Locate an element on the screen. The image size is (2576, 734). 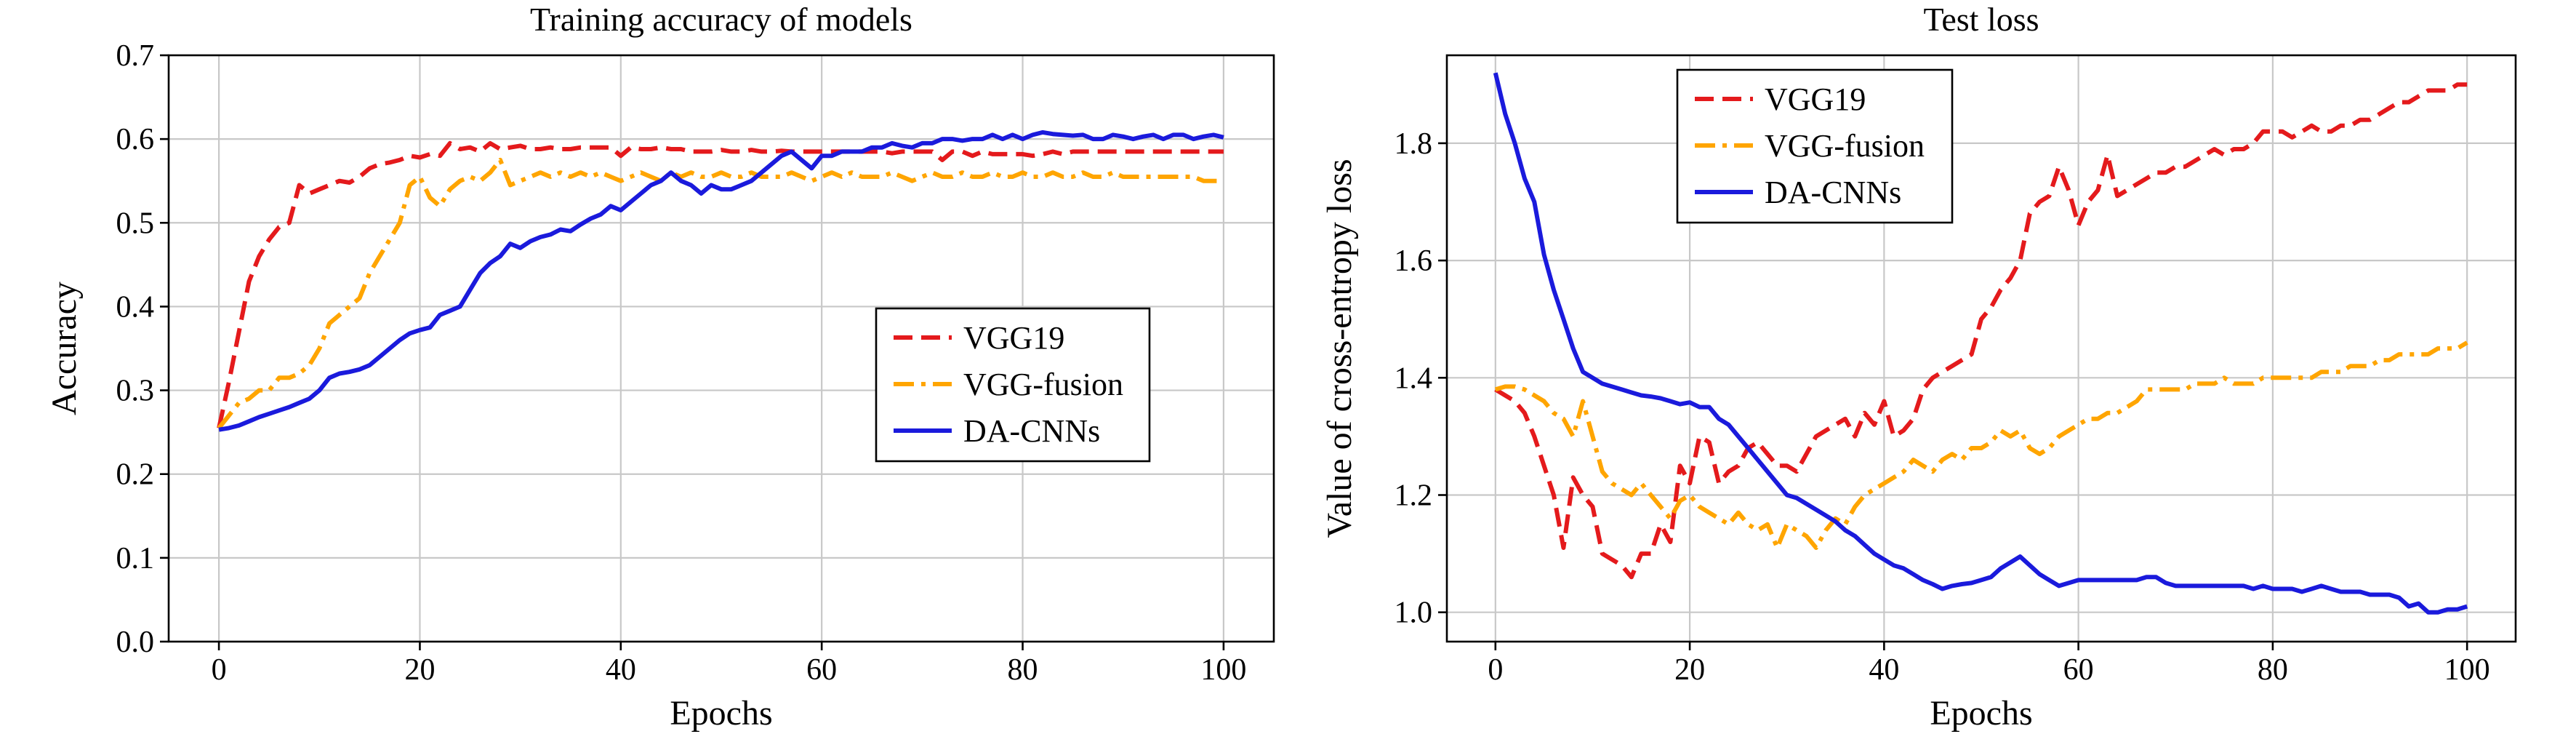
y-tick-label: 1.4 is located at coordinates (1414, 378).